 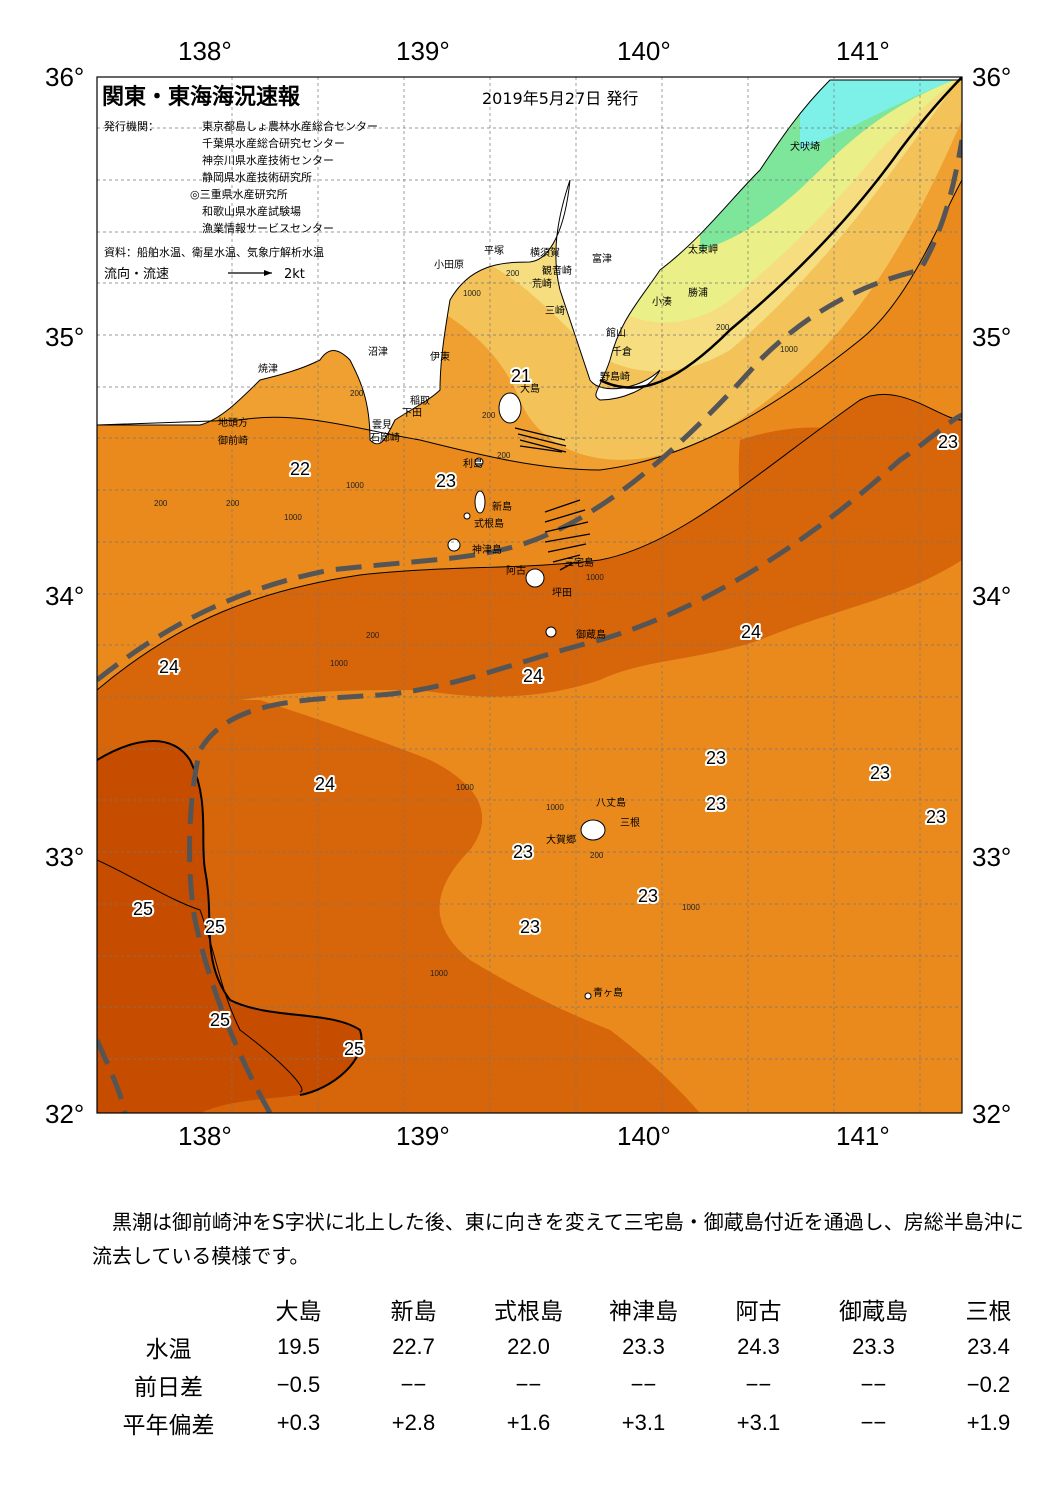 What do you see at coordinates (644, 1136) in the screenshot?
I see `lon-bottom-140: 140°` at bounding box center [644, 1136].